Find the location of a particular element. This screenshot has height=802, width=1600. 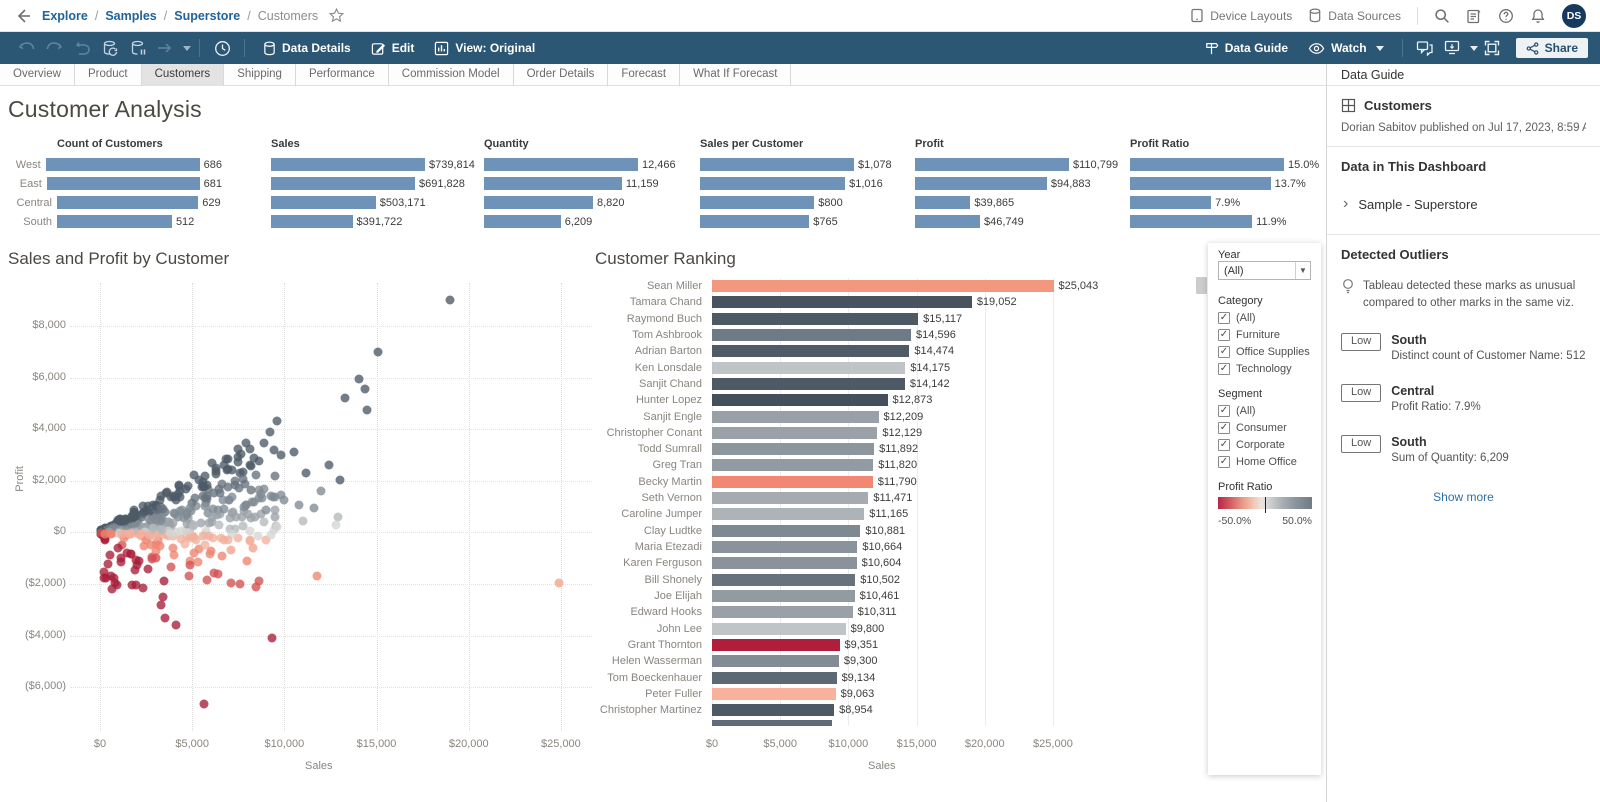

help-icon is located at coordinates (1506, 16).